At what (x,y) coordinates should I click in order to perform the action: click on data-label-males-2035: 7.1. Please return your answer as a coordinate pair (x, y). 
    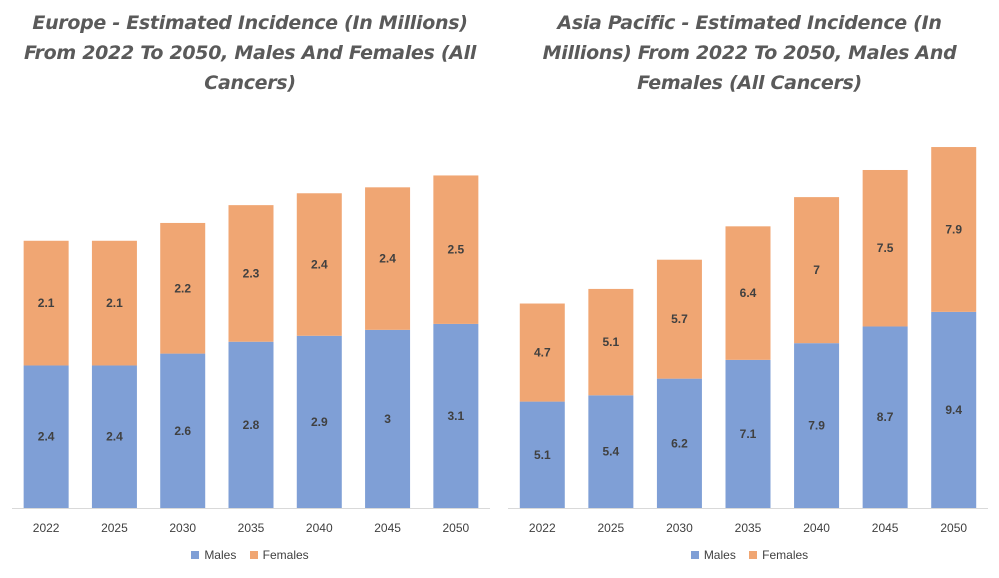
    Looking at the image, I should click on (748, 434).